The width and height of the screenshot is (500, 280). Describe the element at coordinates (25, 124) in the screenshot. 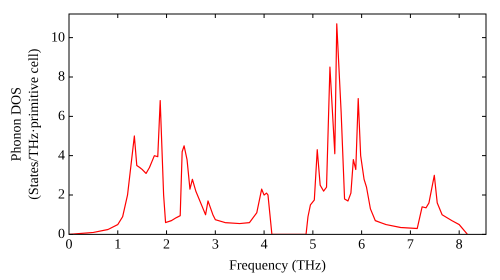

I see `y-axis-title: Phonon DOS (States/THz·primitive cell)` at that location.